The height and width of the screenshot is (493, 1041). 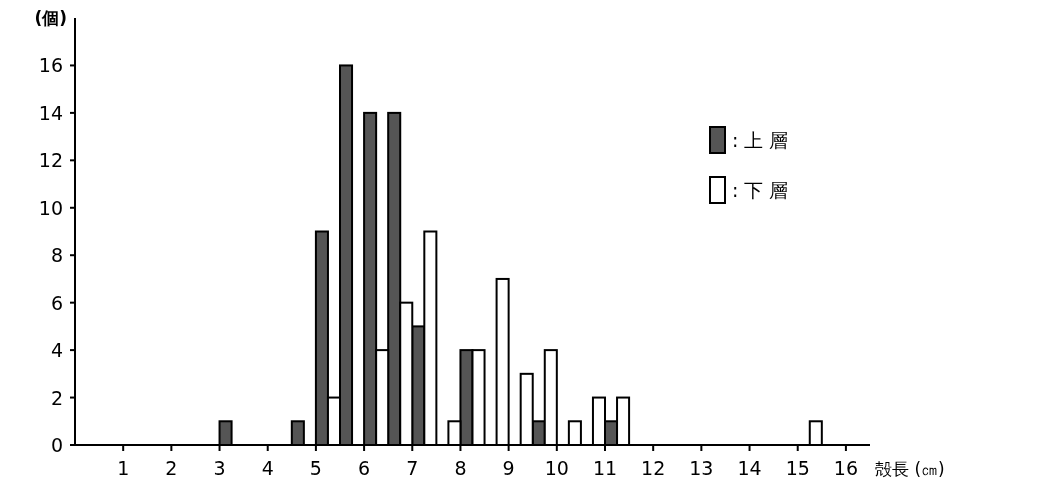 I want to click on x-tick-label: 2, so click(x=171, y=468).